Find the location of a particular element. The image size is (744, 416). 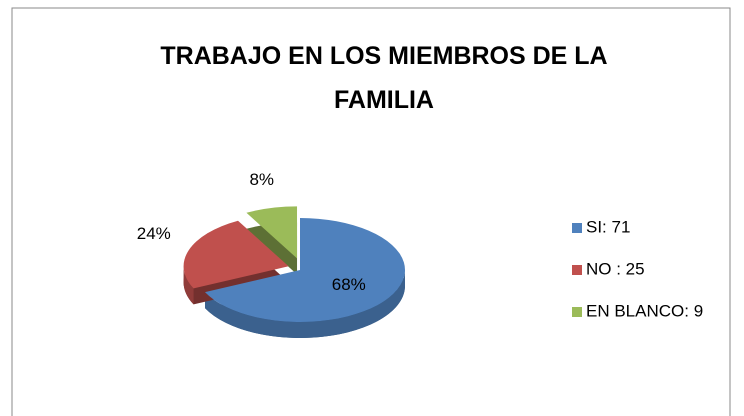

data-label: 68% is located at coordinates (349, 284).